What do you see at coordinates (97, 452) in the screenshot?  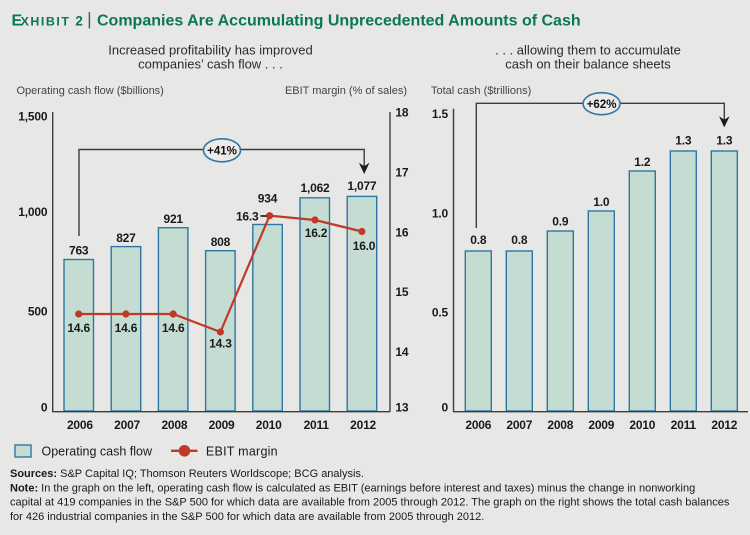 I see `svg-text: Operating cash flow` at bounding box center [97, 452].